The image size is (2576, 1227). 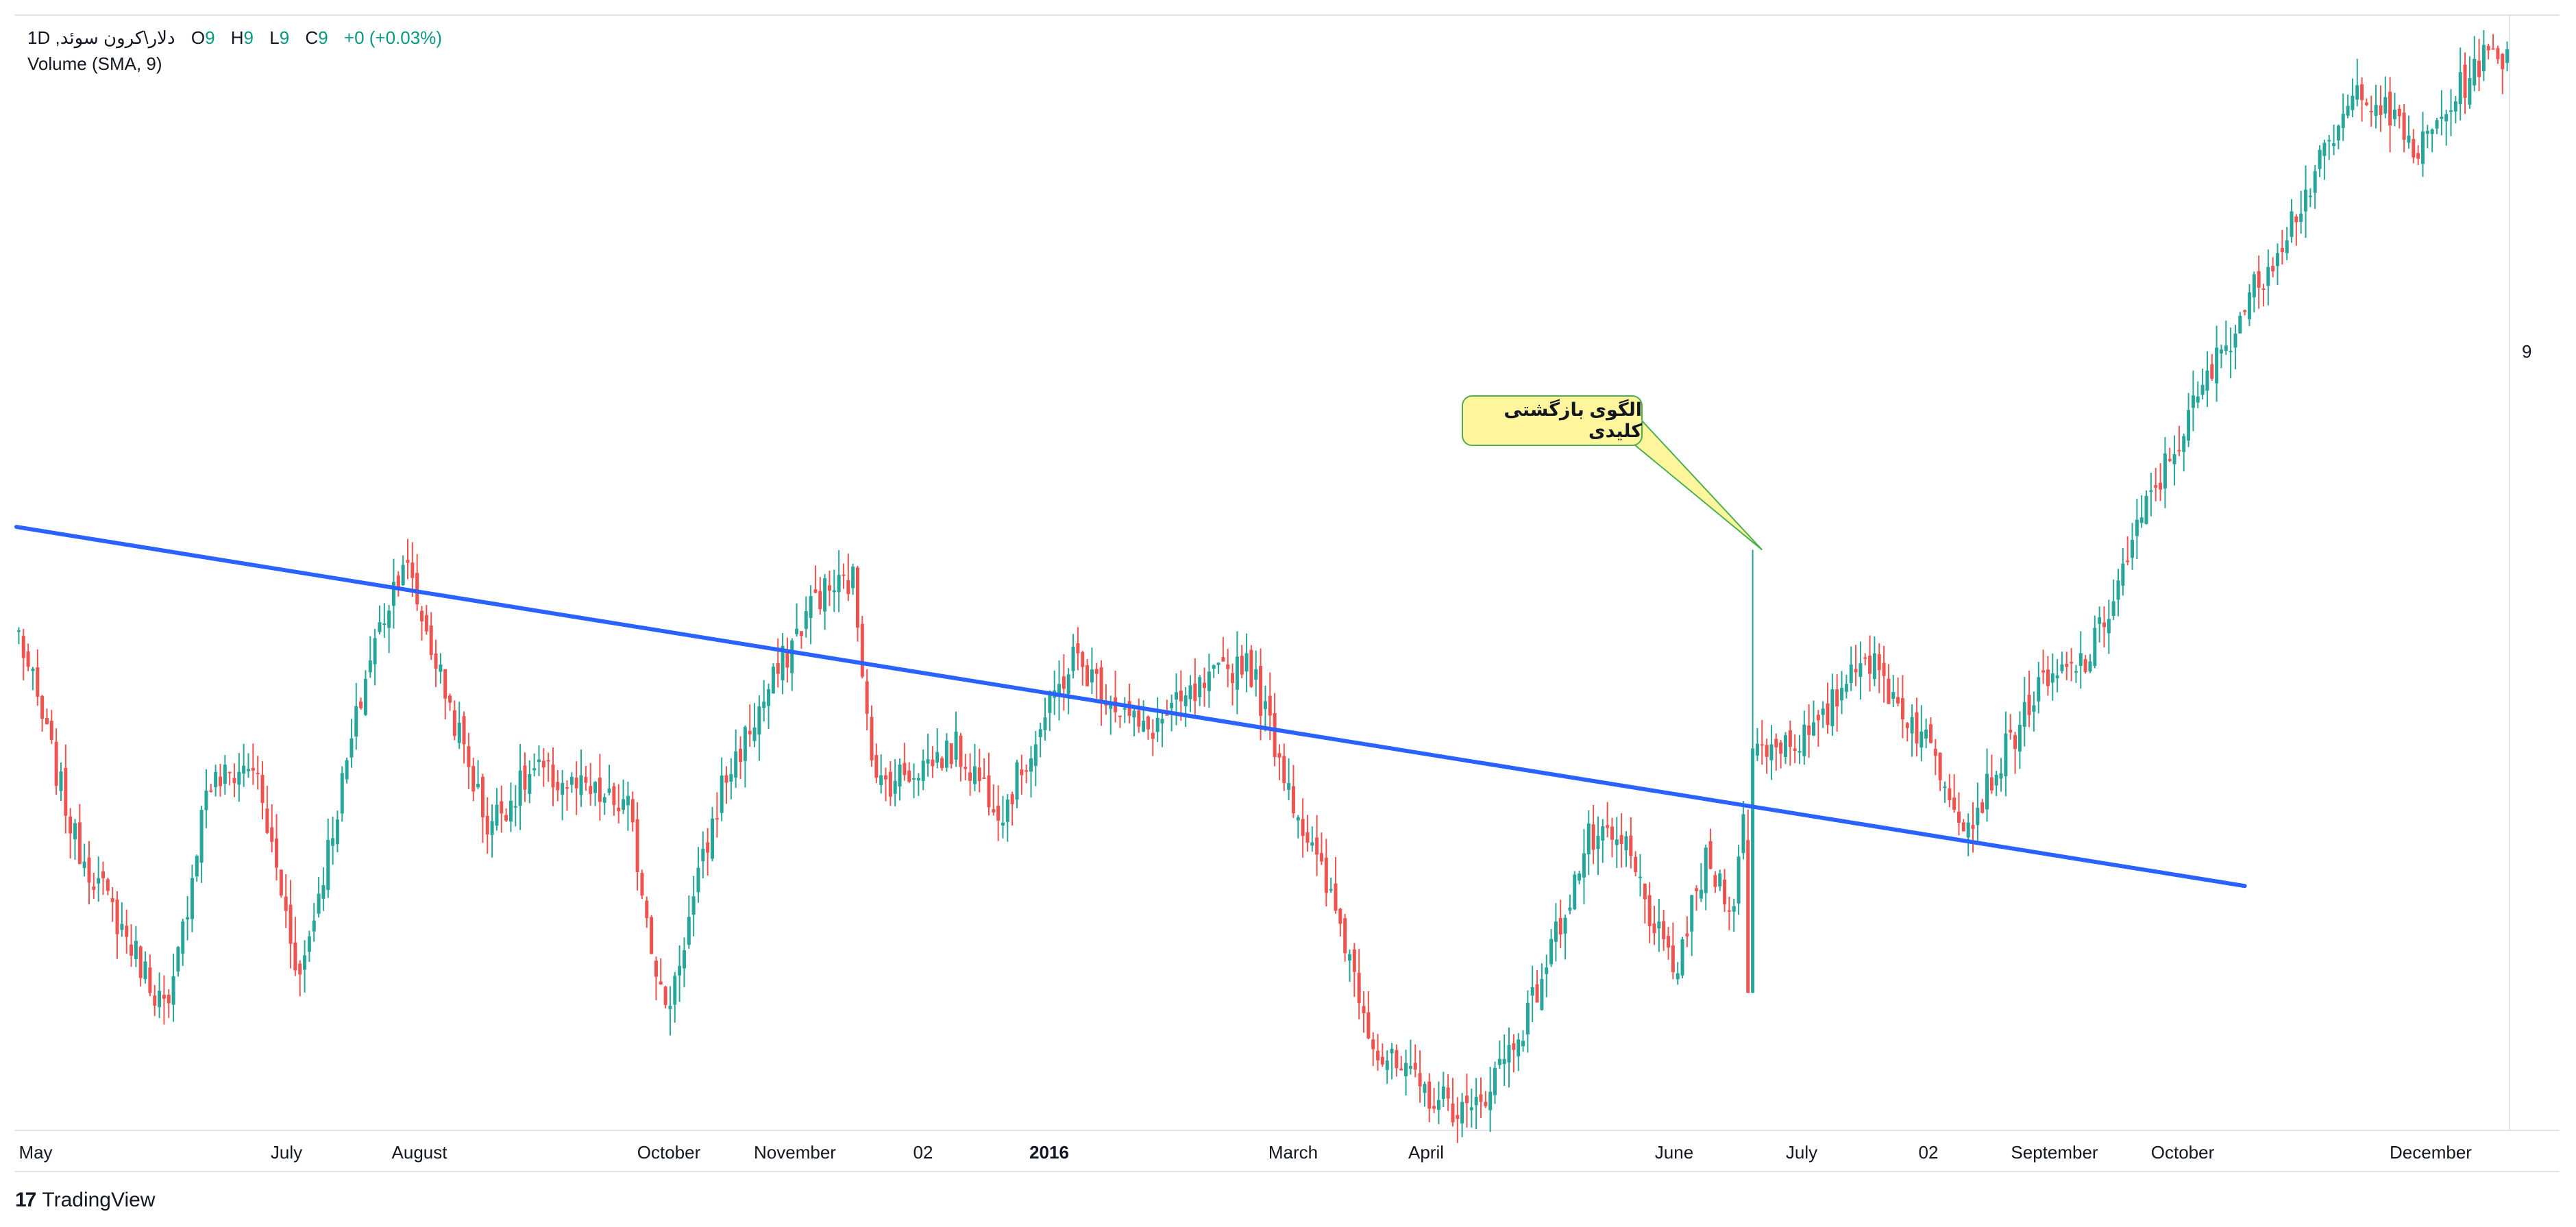 What do you see at coordinates (26, 1200) in the screenshot?
I see `tradingview-logo-icon: 17` at bounding box center [26, 1200].